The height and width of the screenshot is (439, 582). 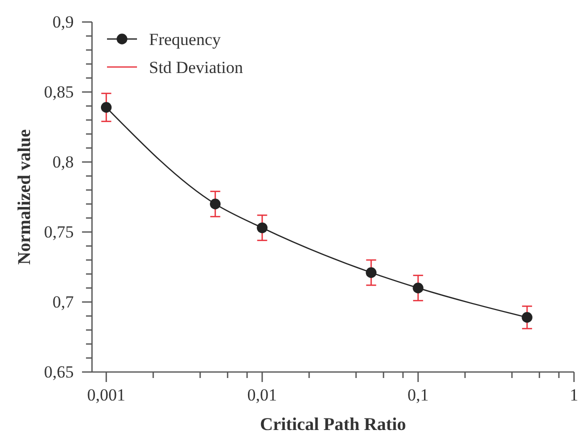 What do you see at coordinates (63, 302) in the screenshot?
I see `y-tick-label: 0,7` at bounding box center [63, 302].